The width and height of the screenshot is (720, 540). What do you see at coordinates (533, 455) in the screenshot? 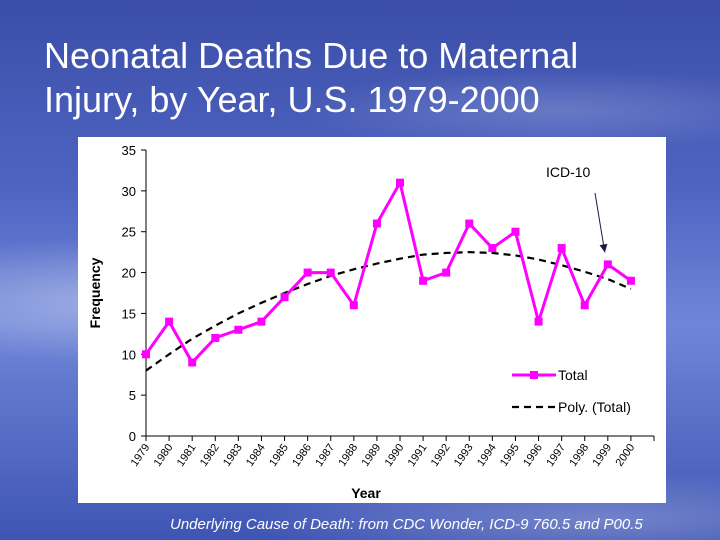
I see `x-tick-label: 1996` at bounding box center [533, 455].